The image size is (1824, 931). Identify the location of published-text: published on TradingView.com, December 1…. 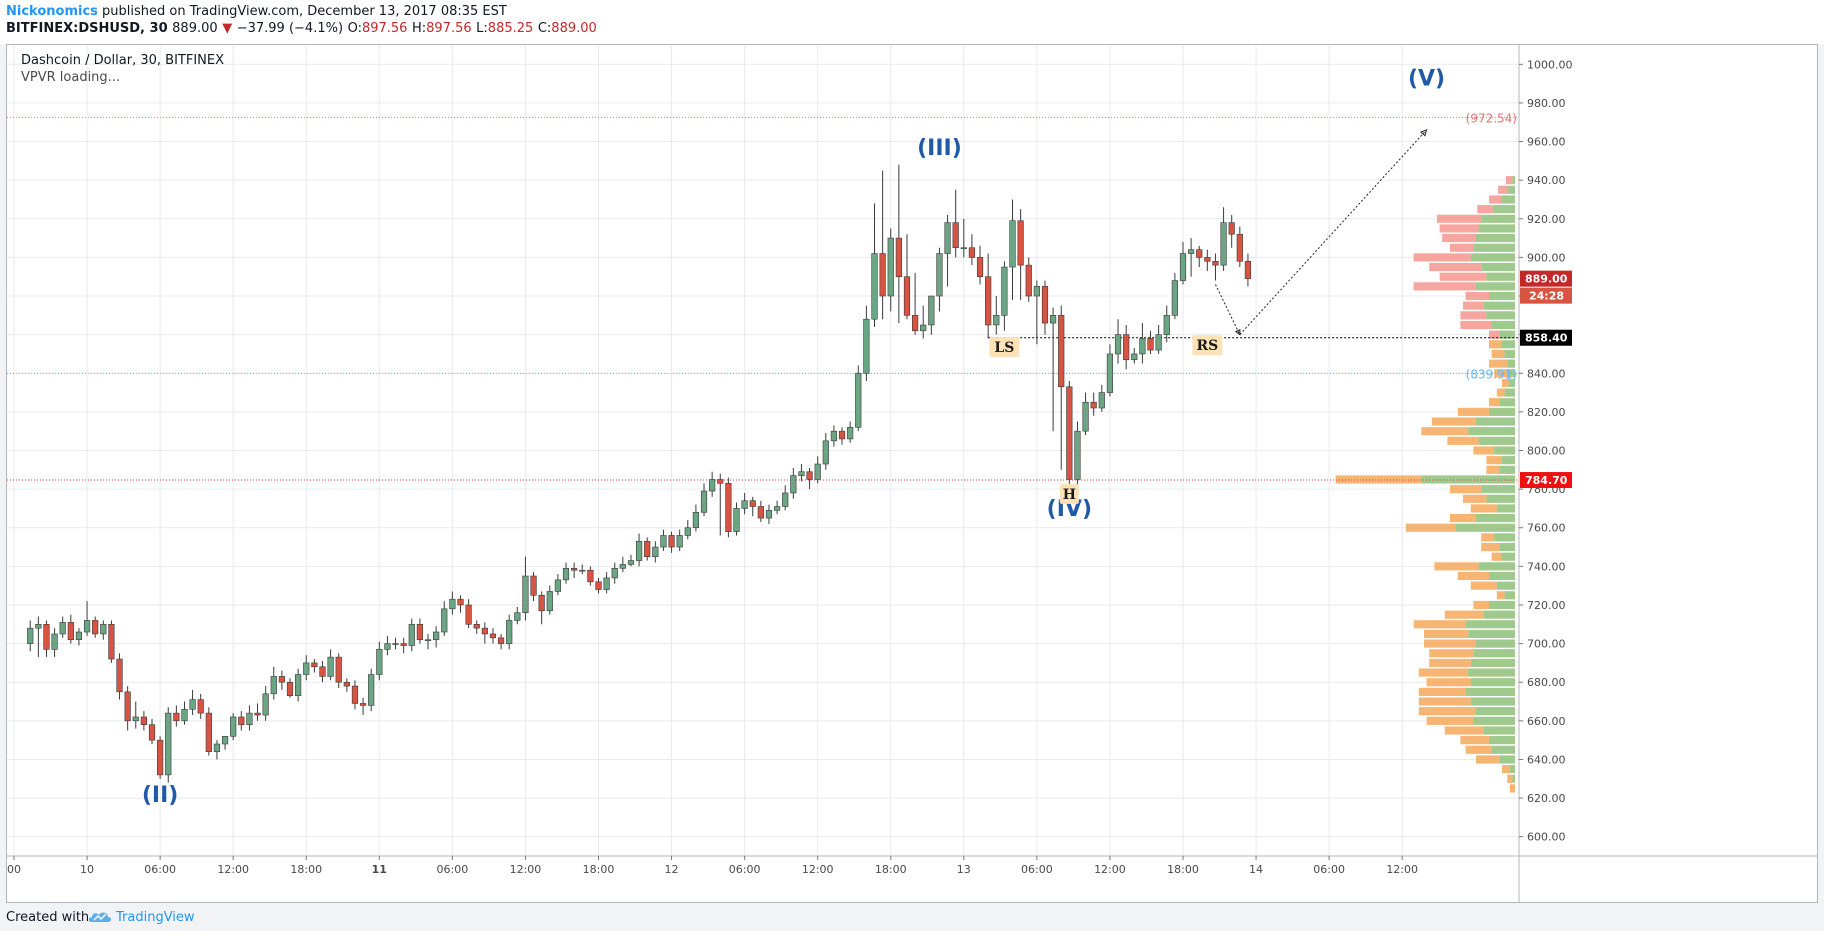
(304, 11).